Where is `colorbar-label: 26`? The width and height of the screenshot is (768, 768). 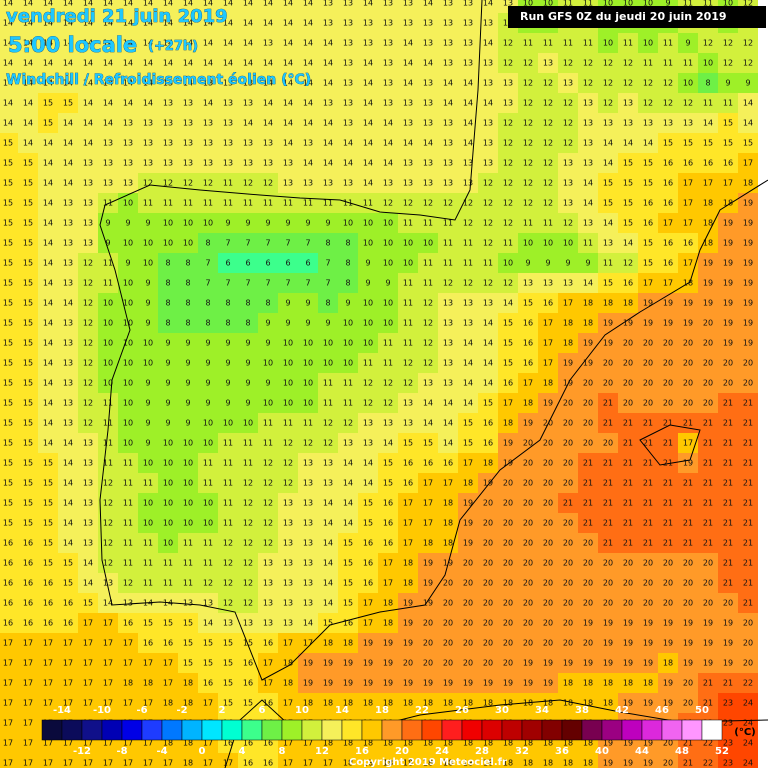 colorbar-label: 26 is located at coordinates (462, 710).